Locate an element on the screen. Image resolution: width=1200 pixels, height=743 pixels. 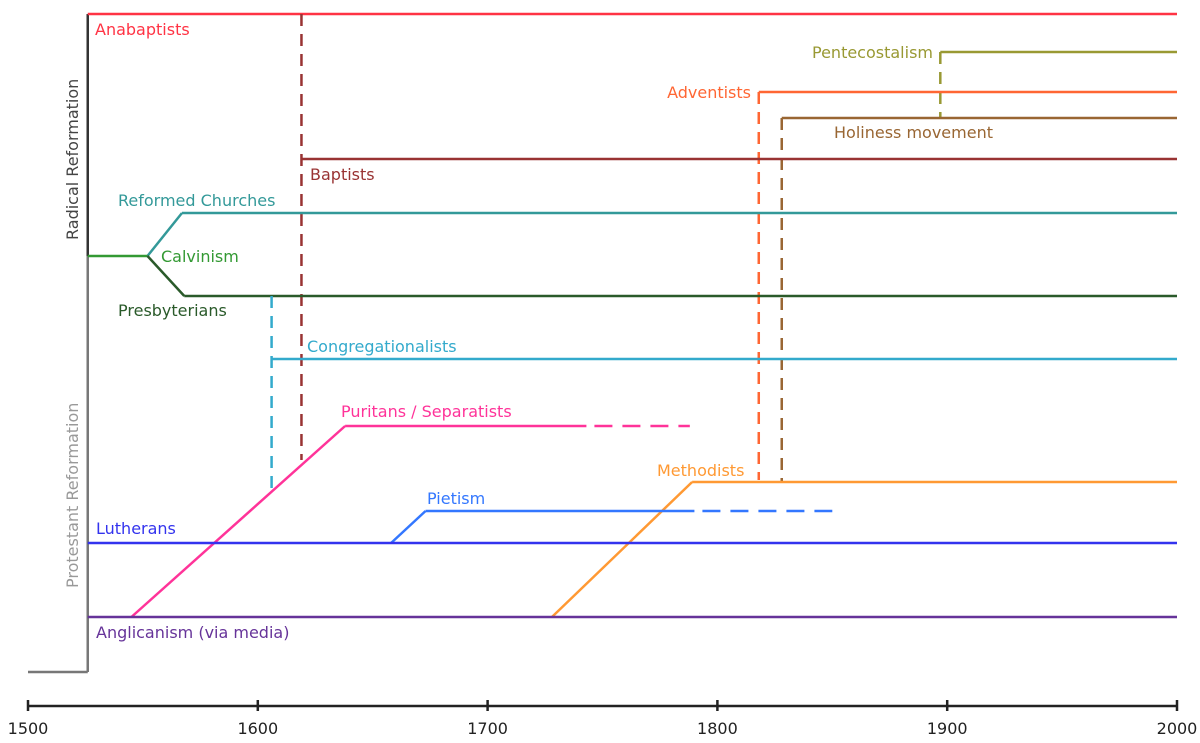
pietism-ramp is located at coordinates (408, 527).